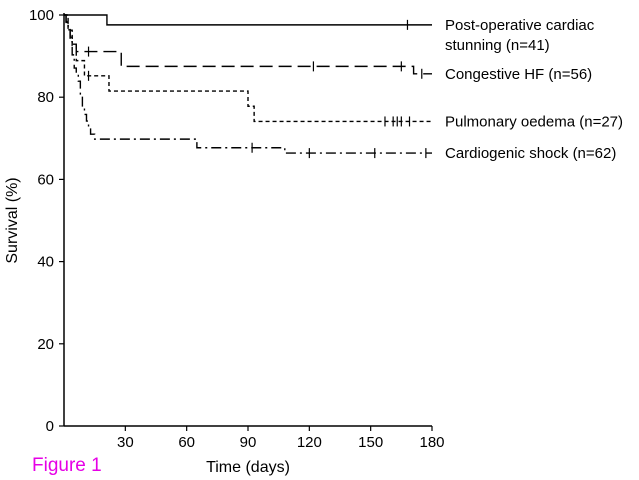 This screenshot has height=480, width=639. I want to click on x-axis-title: Time (days), so click(248, 467).